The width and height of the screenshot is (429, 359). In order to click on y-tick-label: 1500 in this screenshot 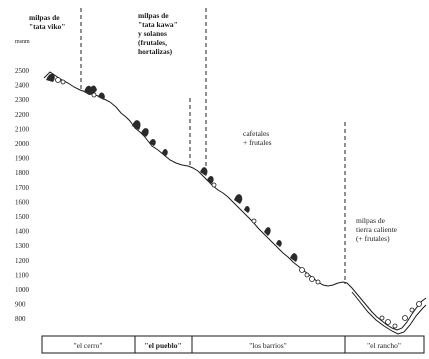, I will do `click(22, 217)`.